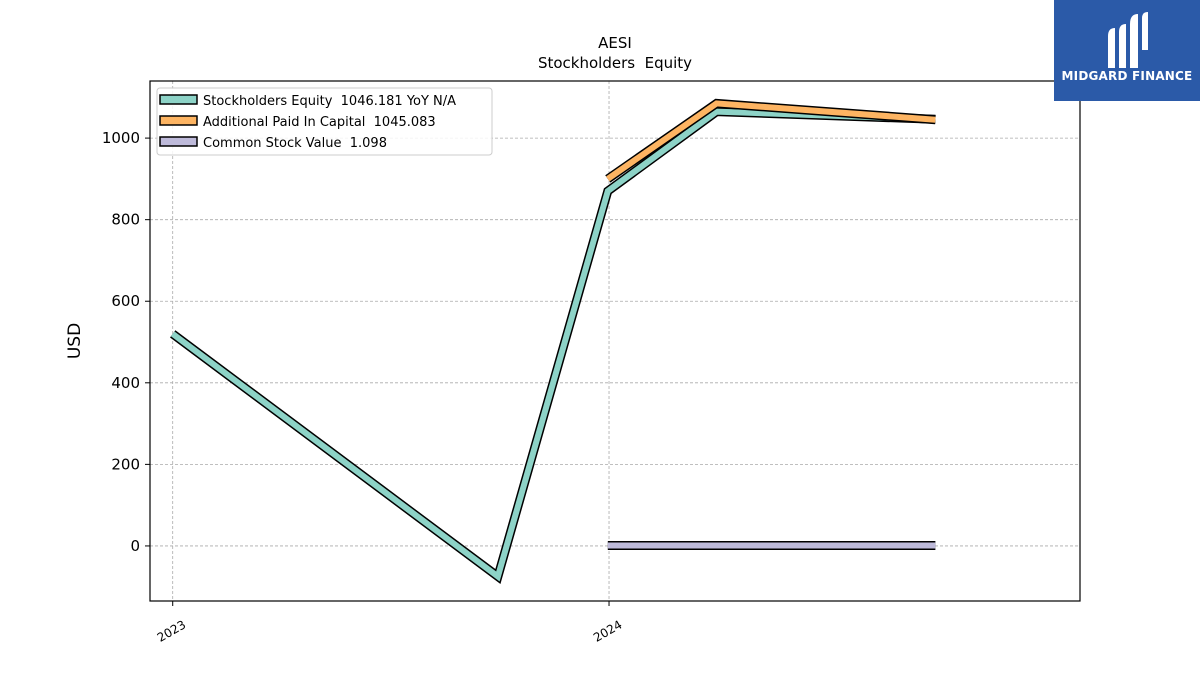 The width and height of the screenshot is (1200, 675). Describe the element at coordinates (171, 630) in the screenshot. I see `x-tick-label: 2023` at that location.